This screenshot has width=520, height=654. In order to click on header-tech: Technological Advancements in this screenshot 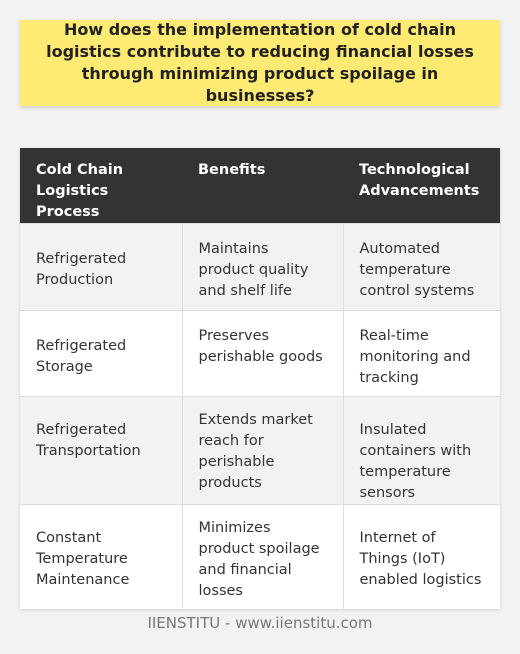, I will do `click(421, 186)`.